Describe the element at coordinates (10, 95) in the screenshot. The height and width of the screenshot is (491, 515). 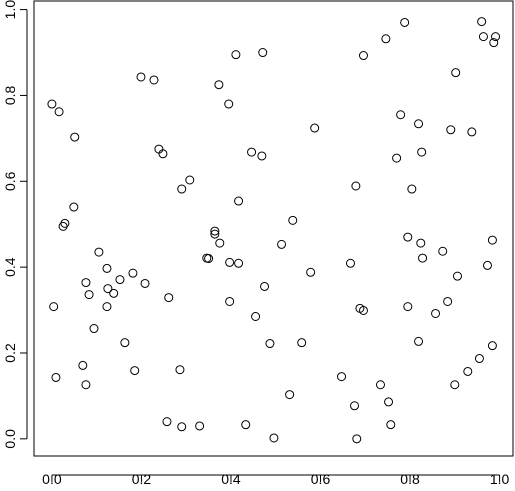
I see `y-tick-label: 0.8` at that location.